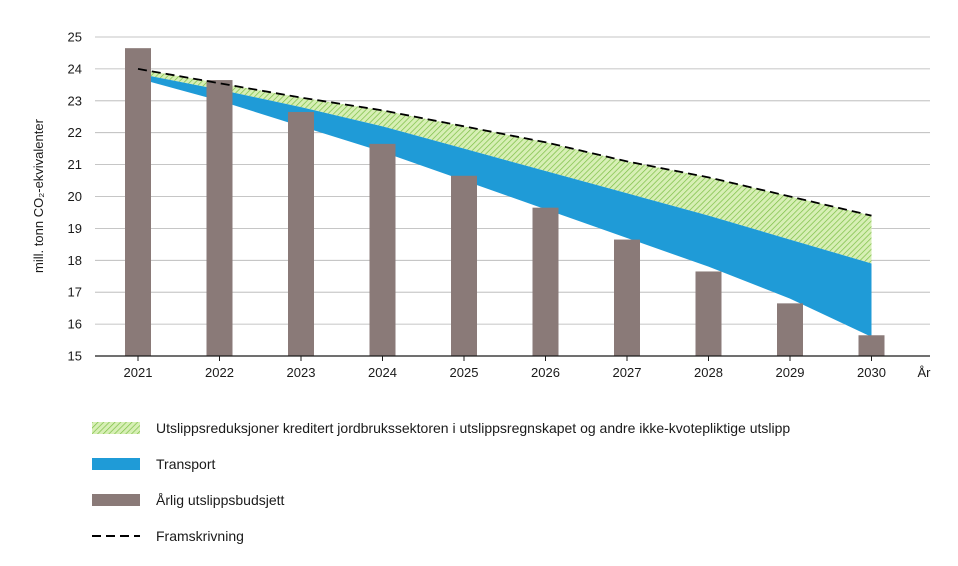 The width and height of the screenshot is (958, 566). What do you see at coordinates (925, 372) in the screenshot?
I see `x-axis-unit-label: År` at bounding box center [925, 372].